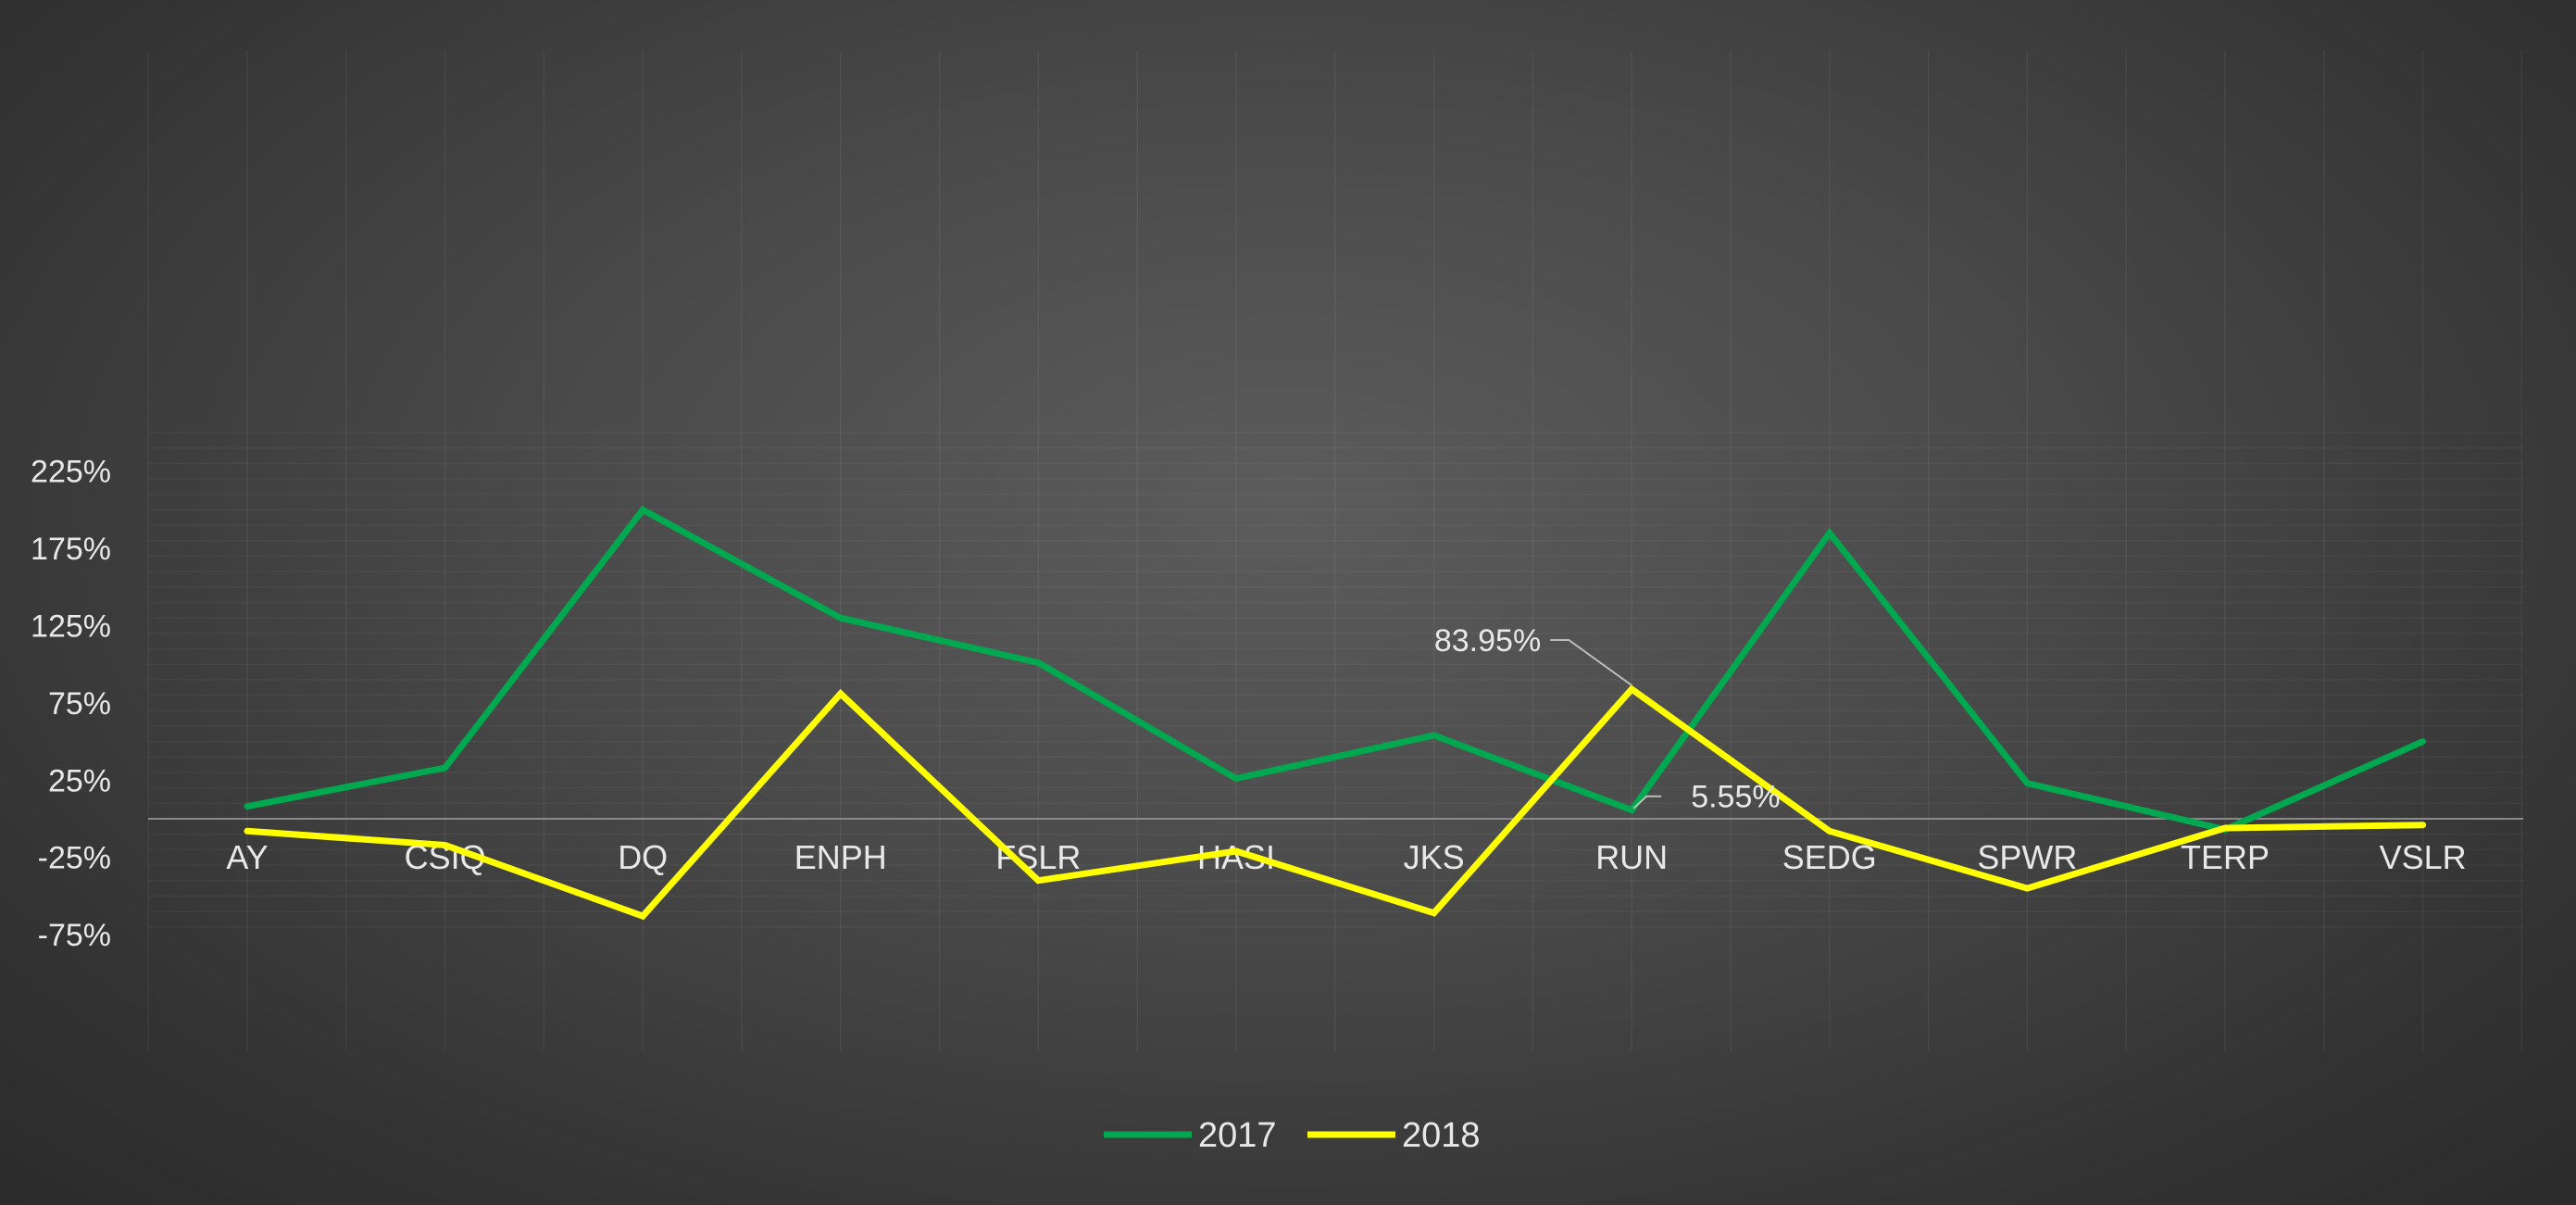 The image size is (2576, 1205). Describe the element at coordinates (2027, 857) in the screenshot. I see `category-label: SPWR` at that location.